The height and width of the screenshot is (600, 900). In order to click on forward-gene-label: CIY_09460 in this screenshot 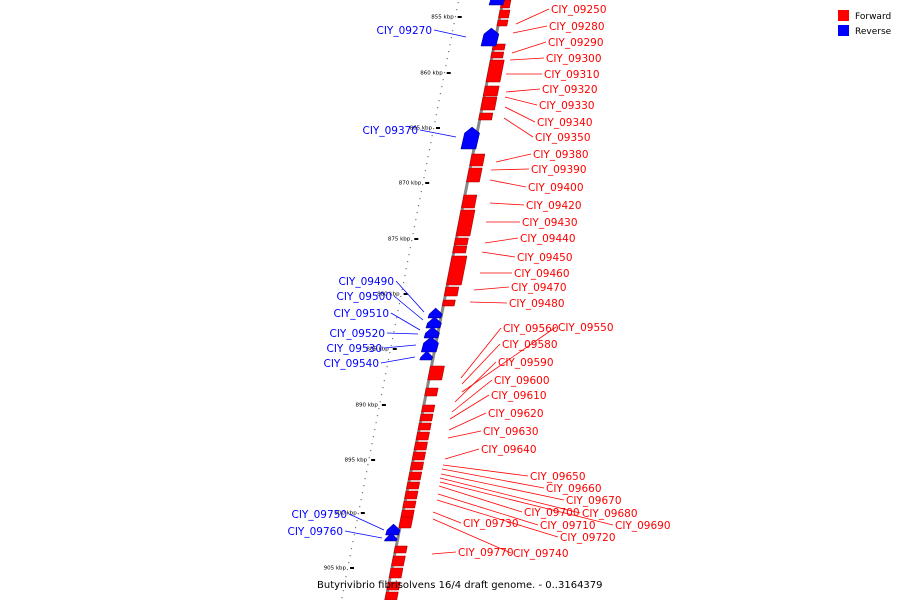, I will do `click(542, 274)`.